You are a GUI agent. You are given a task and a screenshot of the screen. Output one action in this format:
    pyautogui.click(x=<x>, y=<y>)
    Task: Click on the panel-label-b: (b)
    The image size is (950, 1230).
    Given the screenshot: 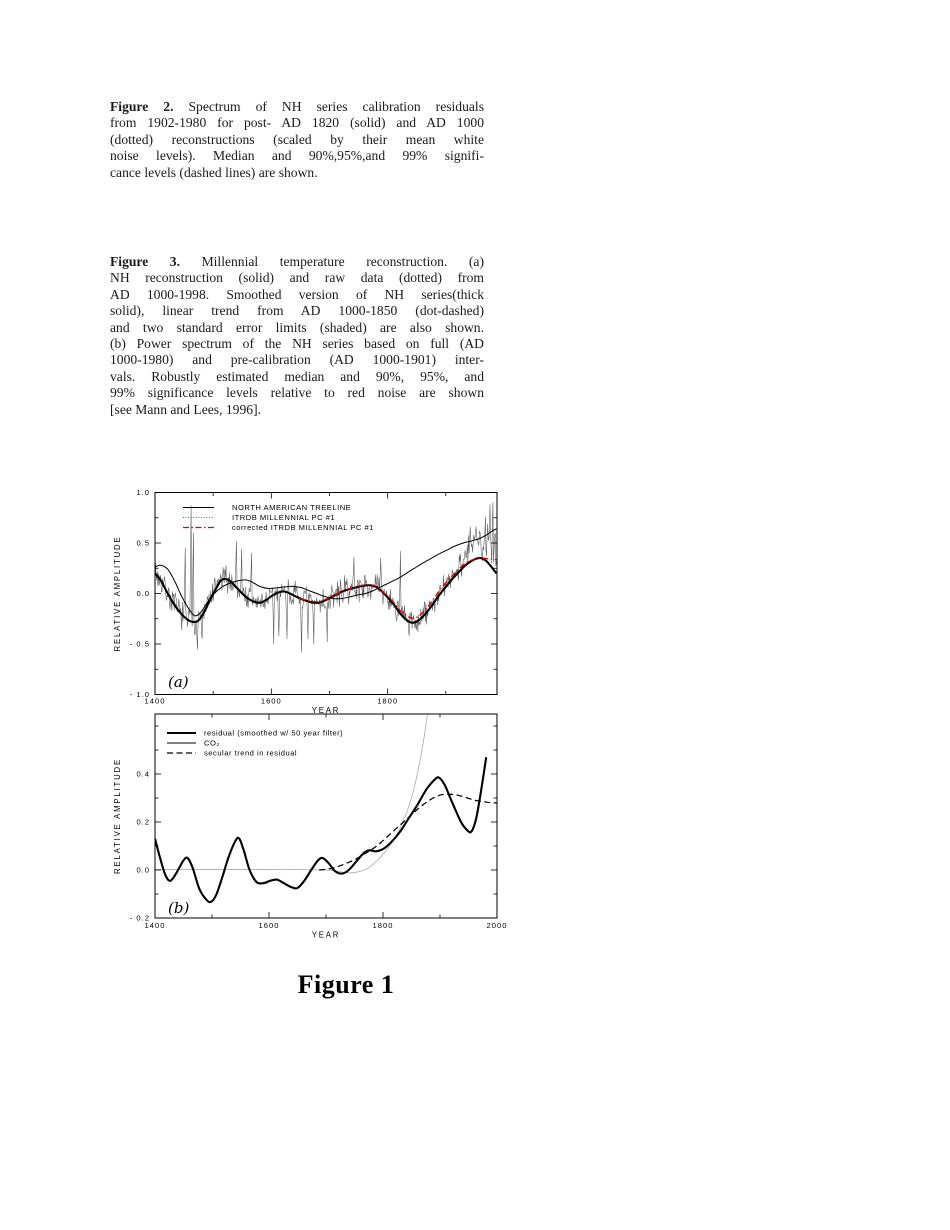 What is the action you would take?
    pyautogui.click(x=178, y=908)
    